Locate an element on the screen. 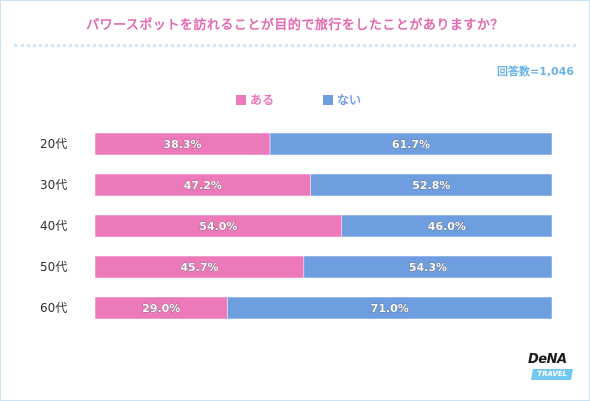 This screenshot has height=401, width=590. data-label: 45.7% is located at coordinates (199, 267).